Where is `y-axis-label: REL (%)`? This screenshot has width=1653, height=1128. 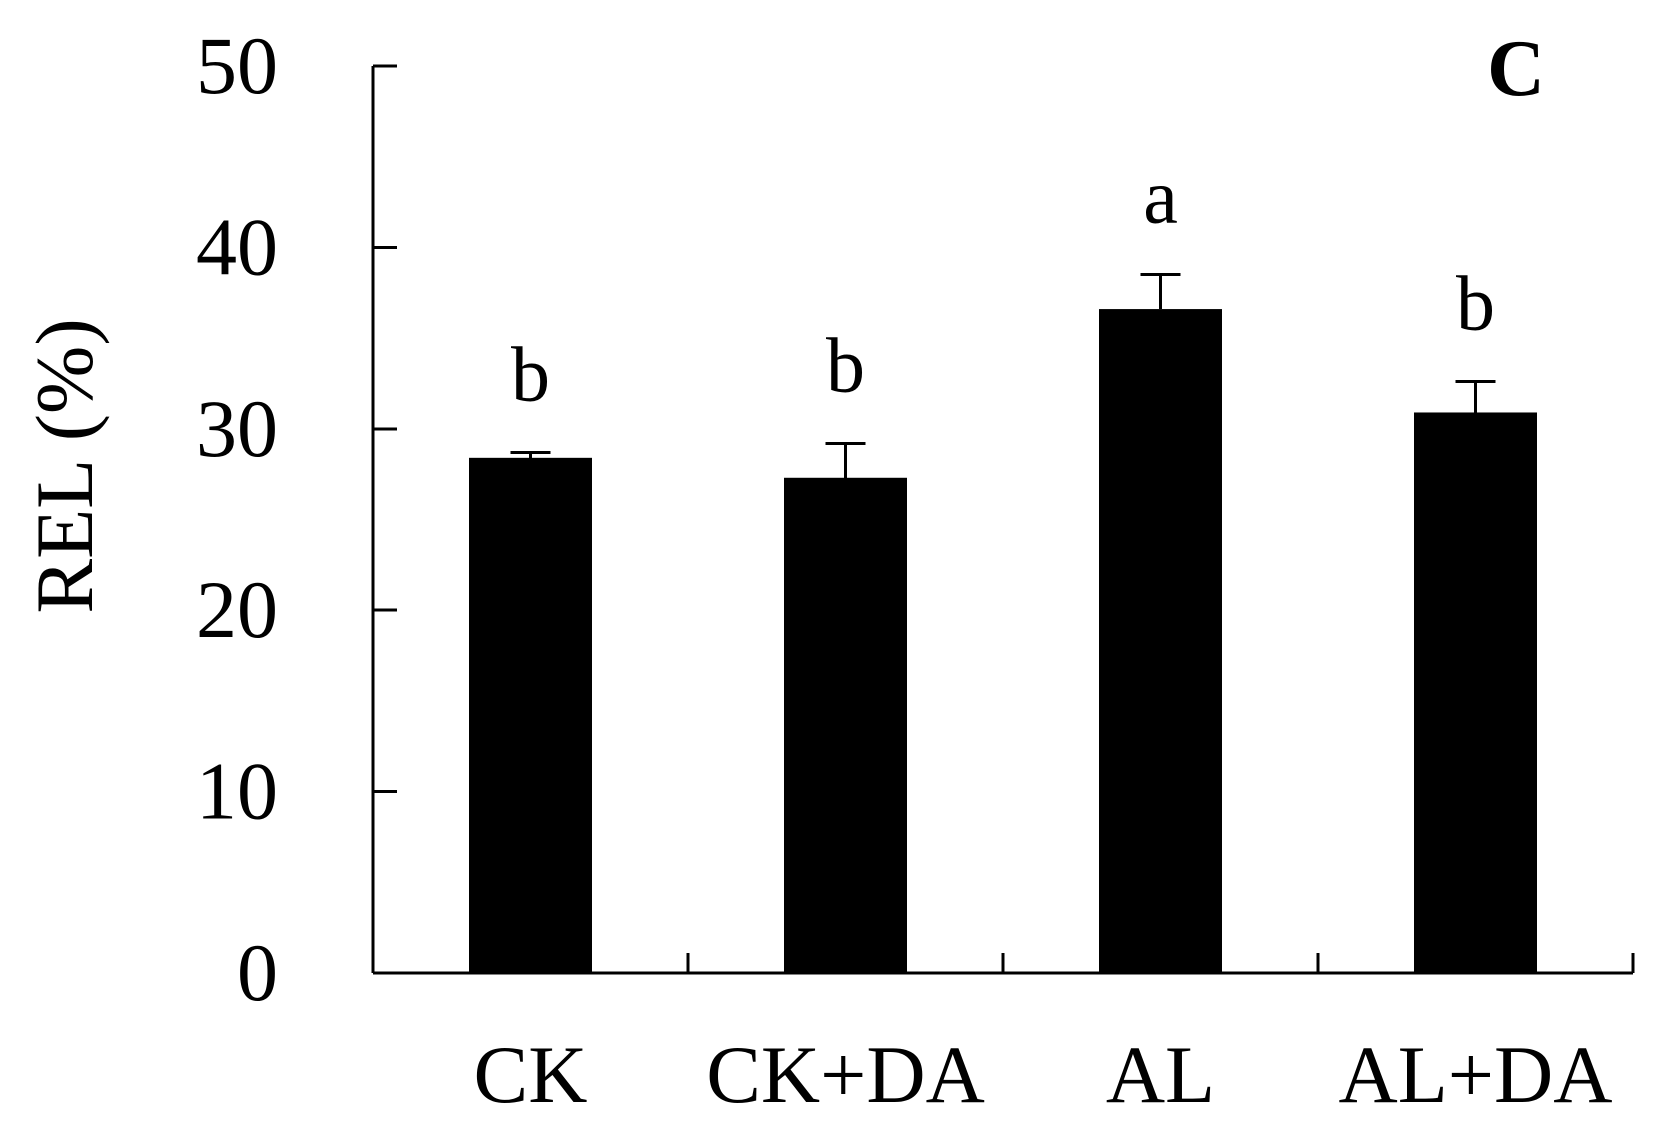
y-axis-label: REL (%) is located at coordinates (64, 465).